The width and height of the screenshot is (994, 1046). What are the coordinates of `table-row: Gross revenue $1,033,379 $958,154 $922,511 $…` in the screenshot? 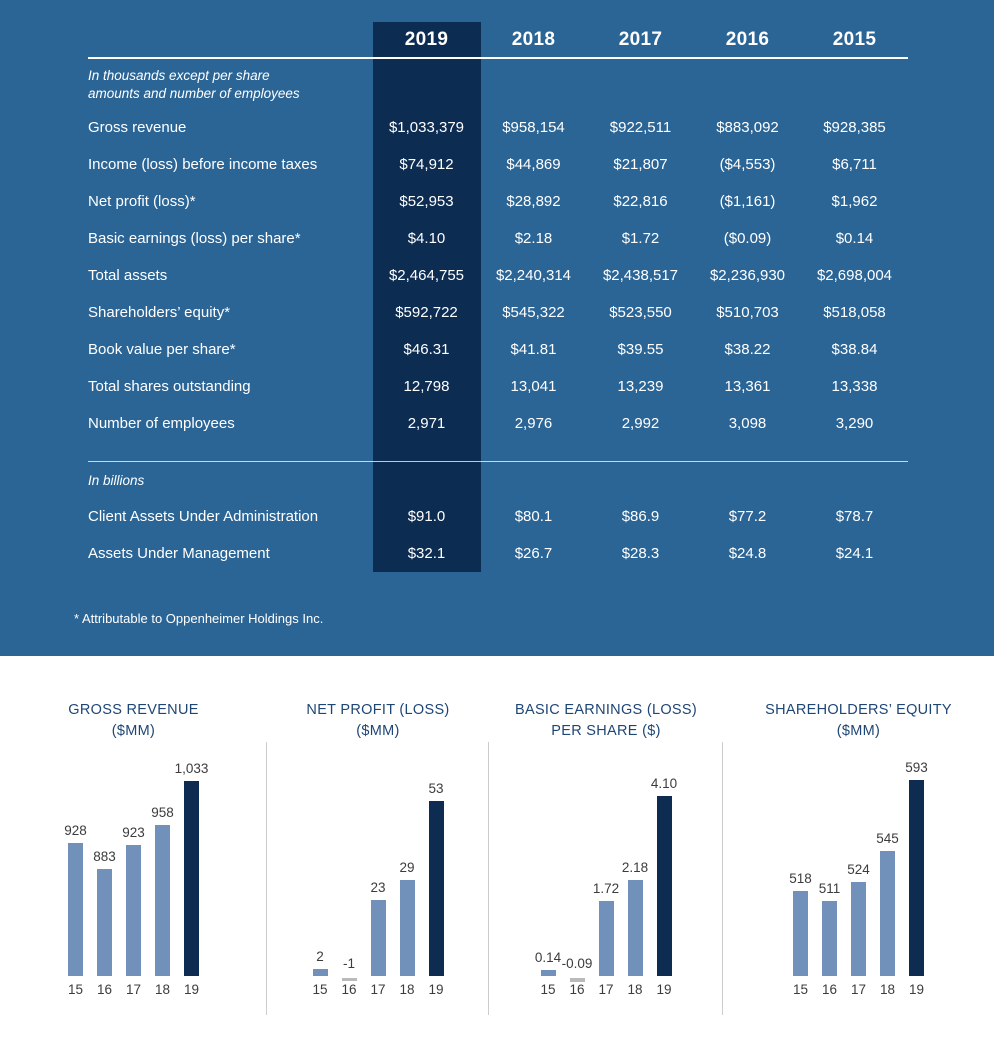 It's located at (498, 127).